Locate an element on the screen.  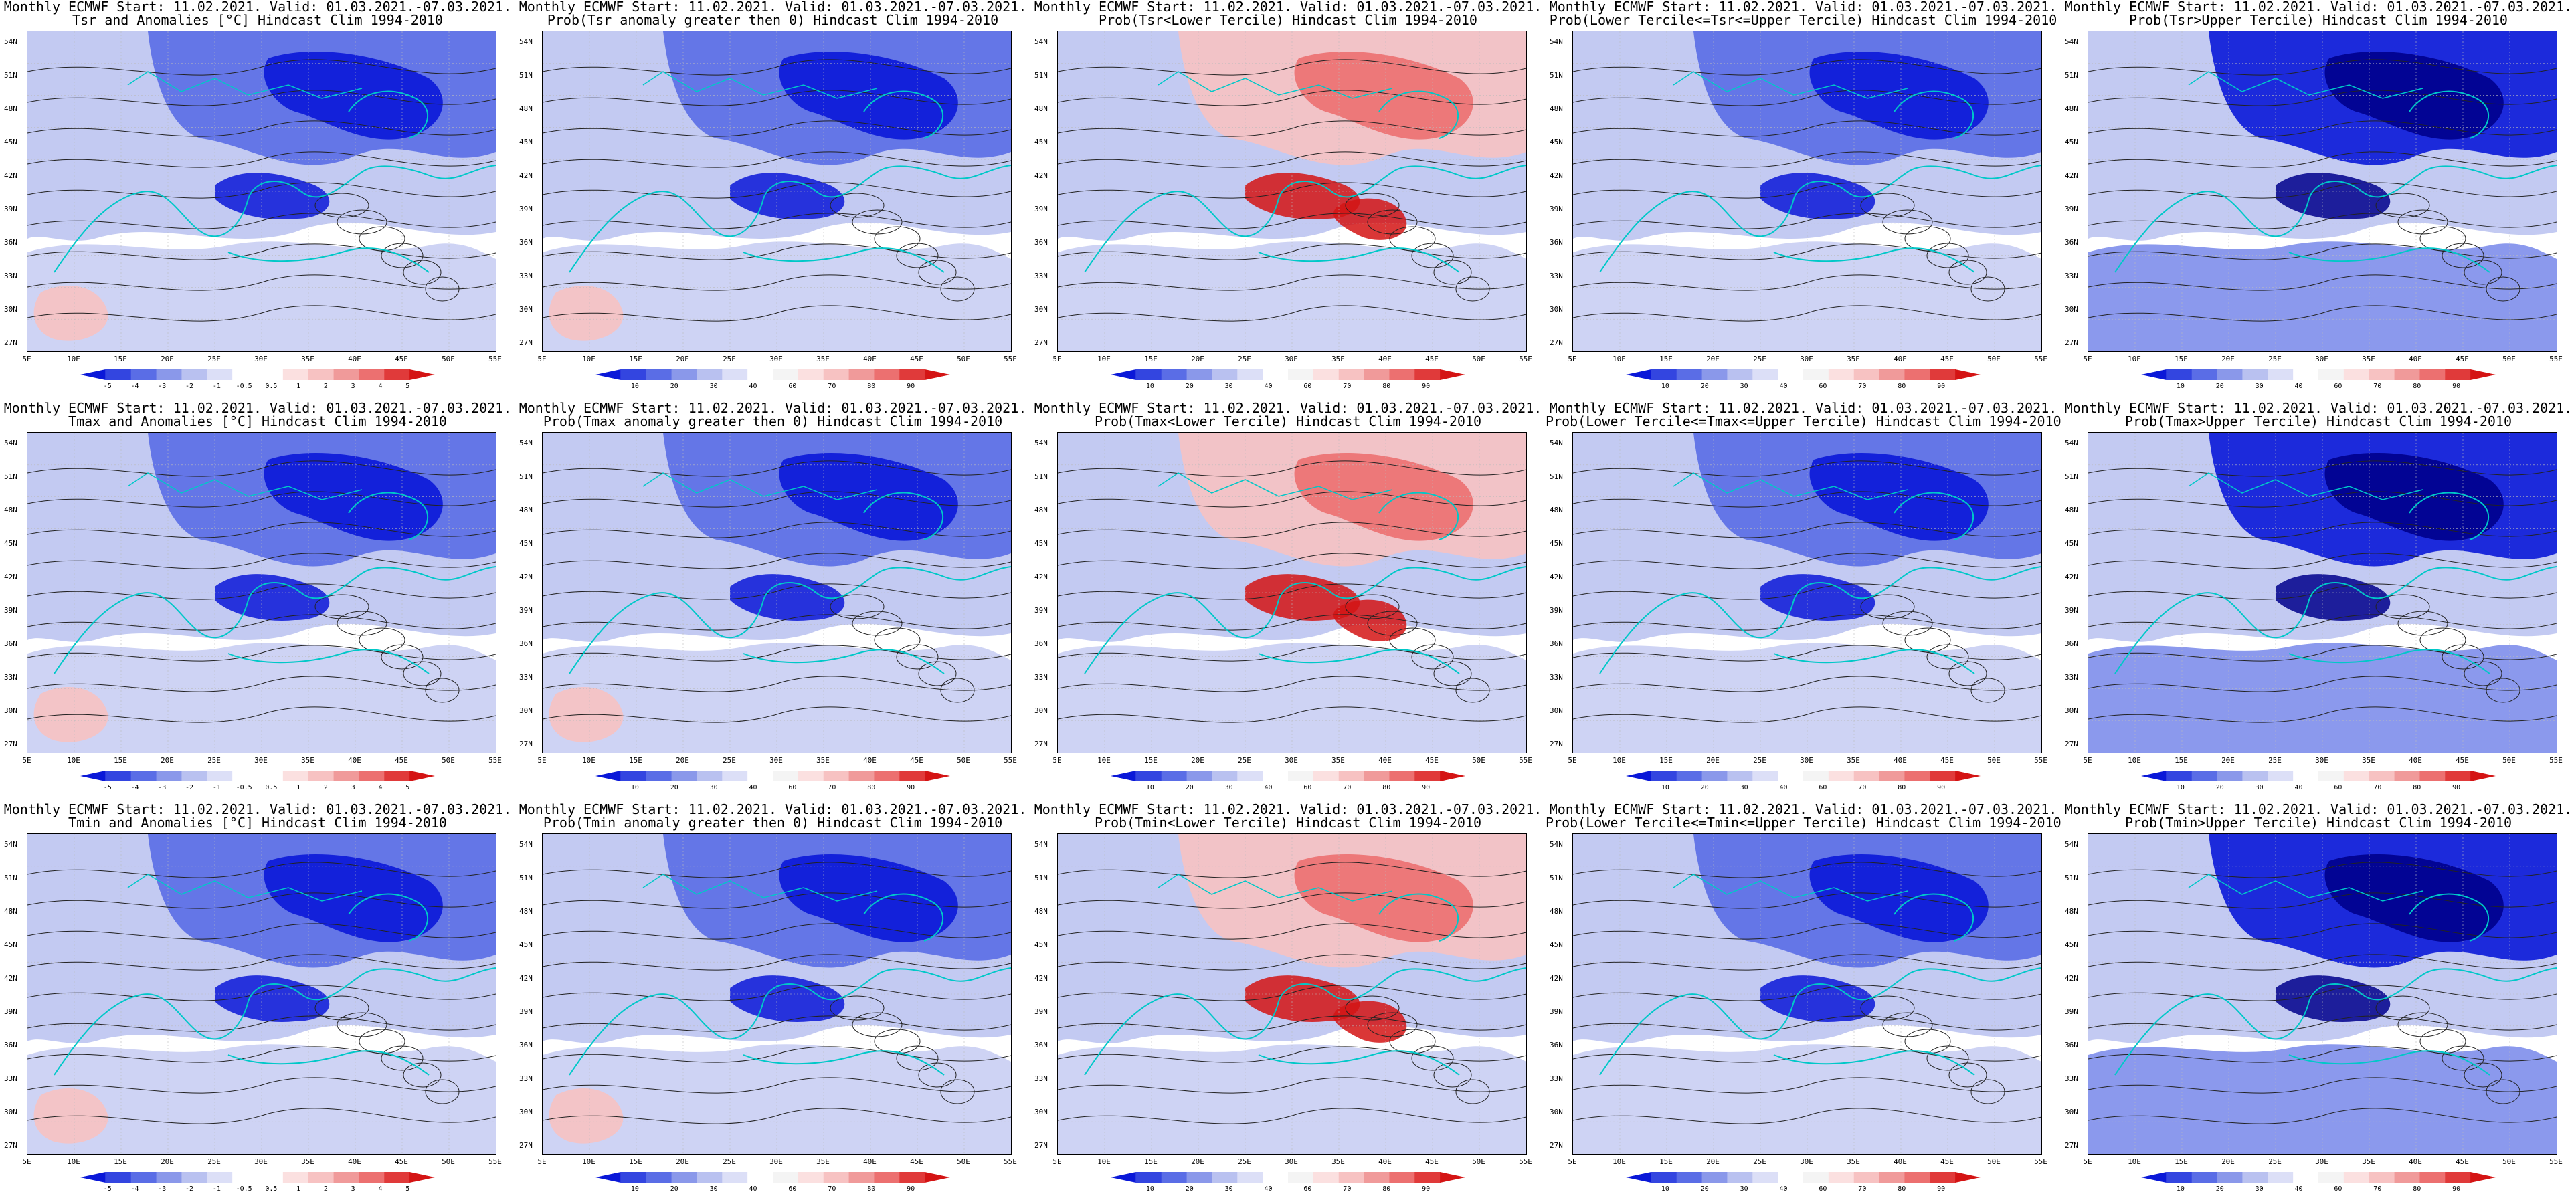
colorbar-tick-label: 5 is located at coordinates (407, 386).